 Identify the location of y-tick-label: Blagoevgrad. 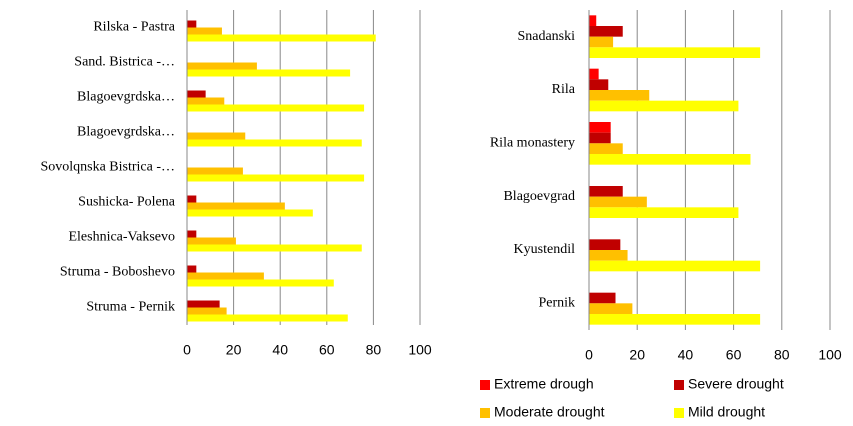
(539, 196).